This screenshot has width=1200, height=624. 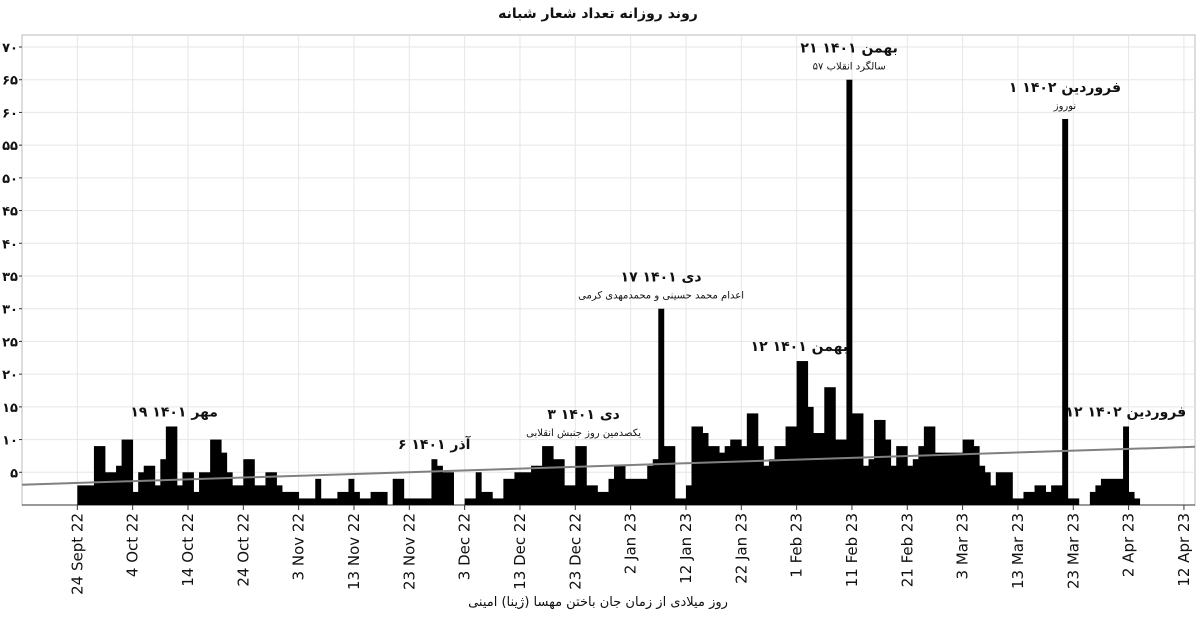 I want to click on trend-line, so click(x=608, y=465).